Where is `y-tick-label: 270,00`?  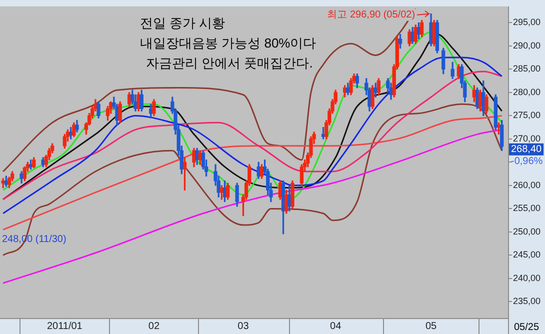 y-tick-label: 270,00 is located at coordinates (527, 138).